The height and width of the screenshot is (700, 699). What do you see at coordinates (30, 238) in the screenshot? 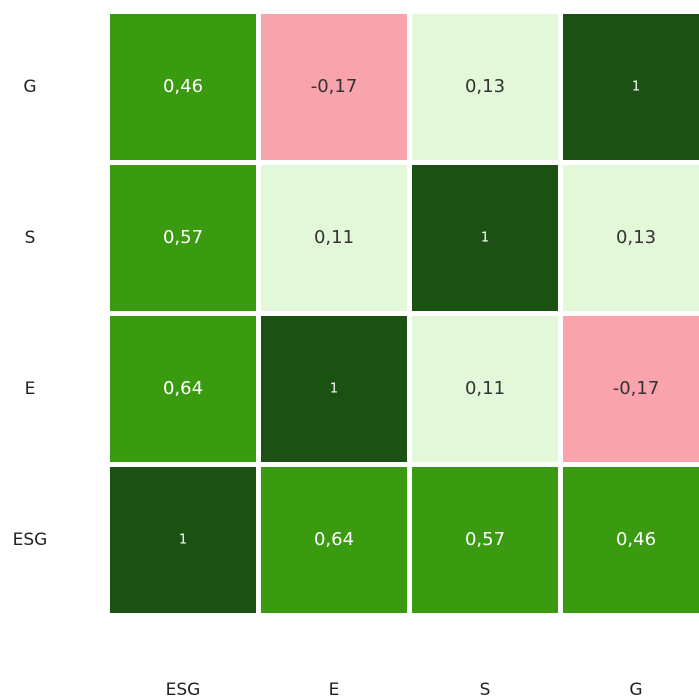
I see `y-tick-label: S` at bounding box center [30, 238].